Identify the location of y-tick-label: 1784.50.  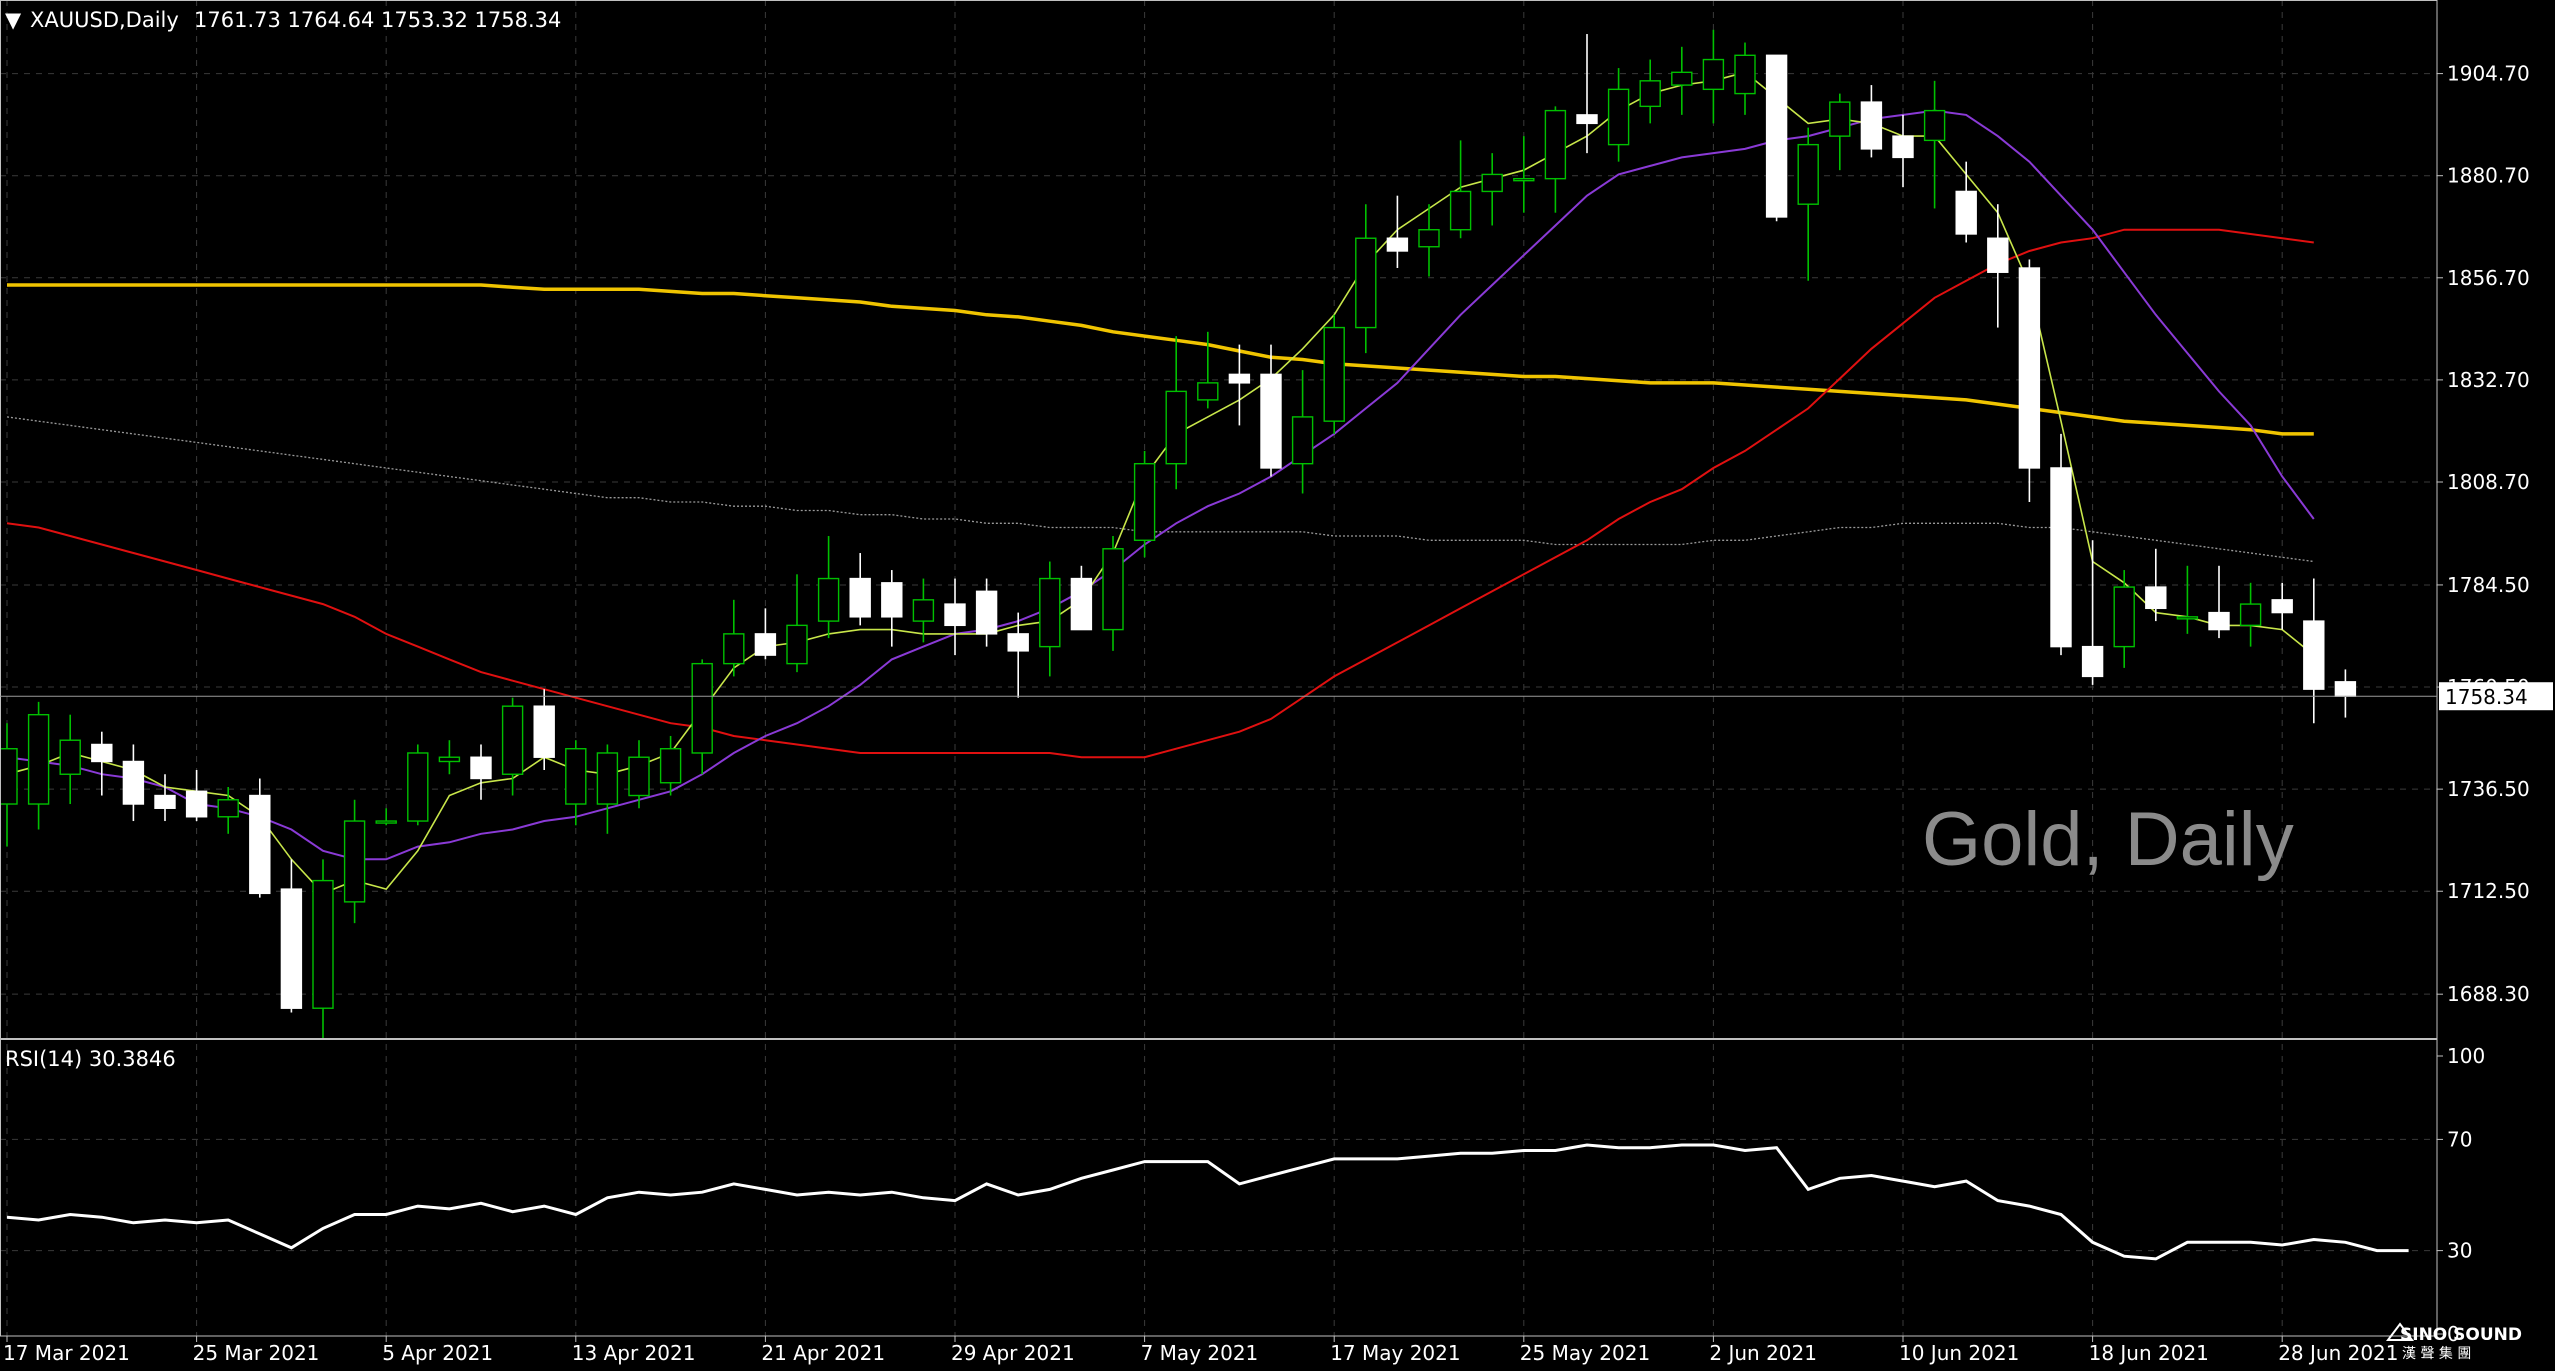
(2488, 585).